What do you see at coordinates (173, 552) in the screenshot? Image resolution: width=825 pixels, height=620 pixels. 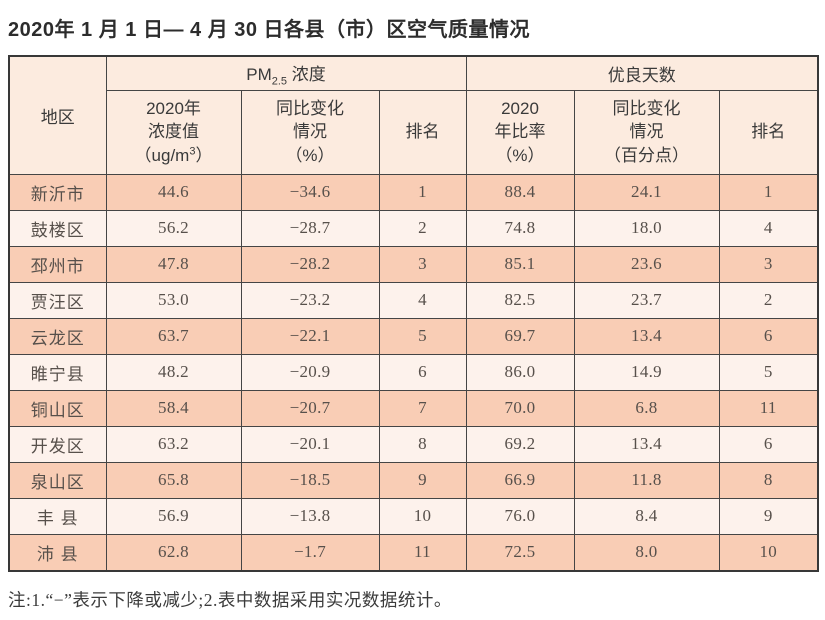 I see `pm-value-cell: 62.8` at bounding box center [173, 552].